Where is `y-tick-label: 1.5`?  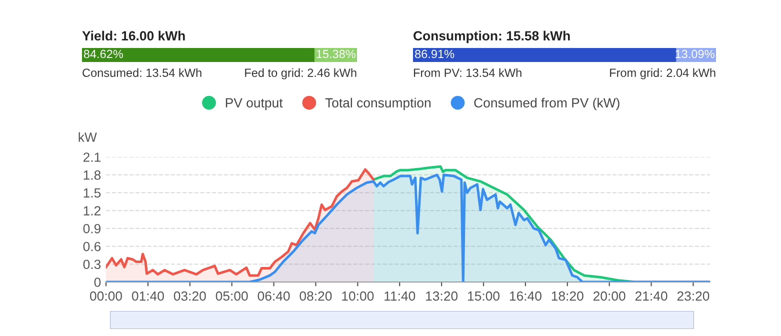
y-tick-label: 1.5 is located at coordinates (92, 193).